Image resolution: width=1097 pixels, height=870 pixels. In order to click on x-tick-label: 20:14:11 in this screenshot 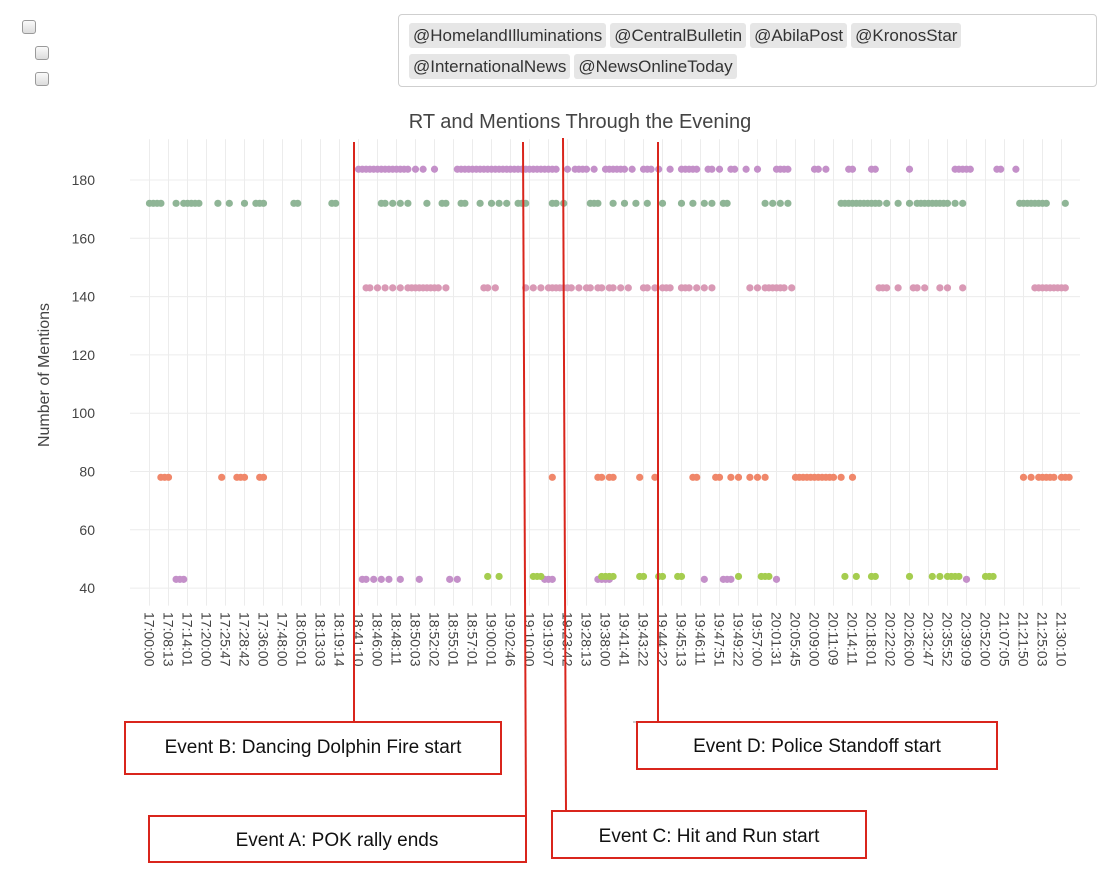, I will do `click(853, 639)`.